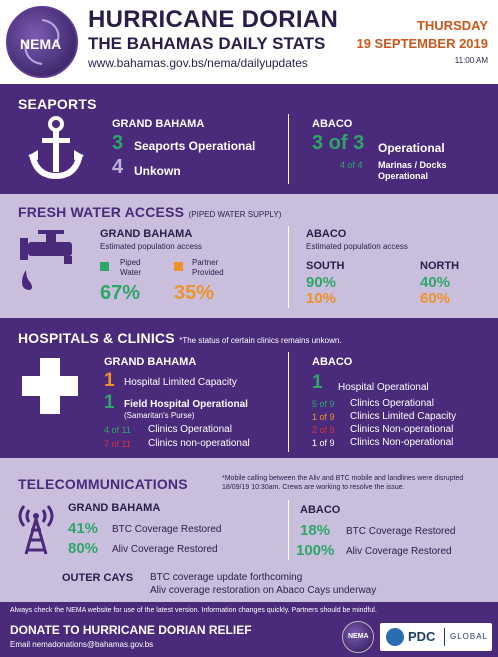 The height and width of the screenshot is (657, 498). I want to click on seaports-gb-operational-num: 3, so click(118, 143).